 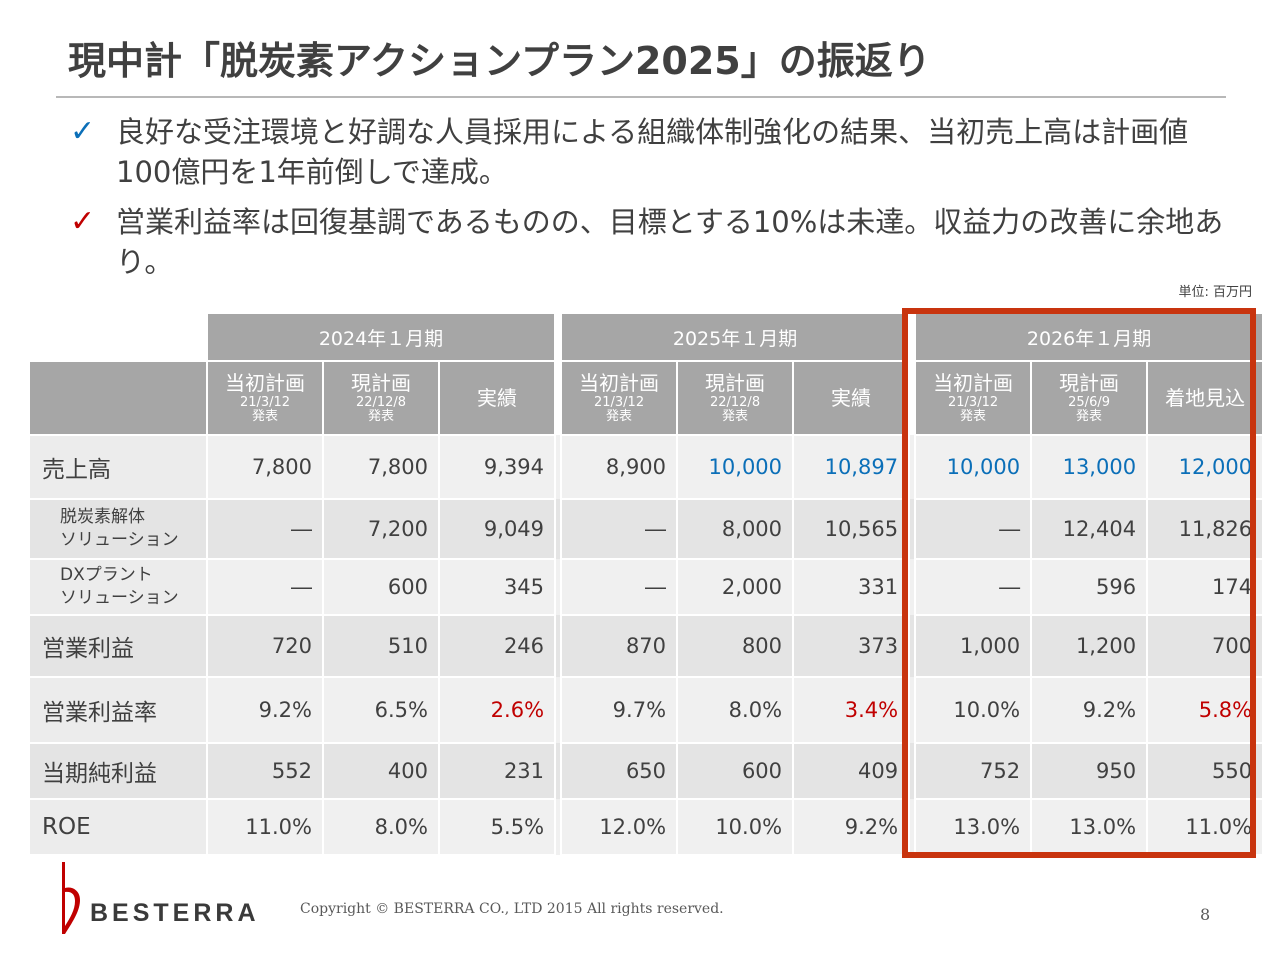 I want to click on cell: 550, so click(x=1205, y=771).